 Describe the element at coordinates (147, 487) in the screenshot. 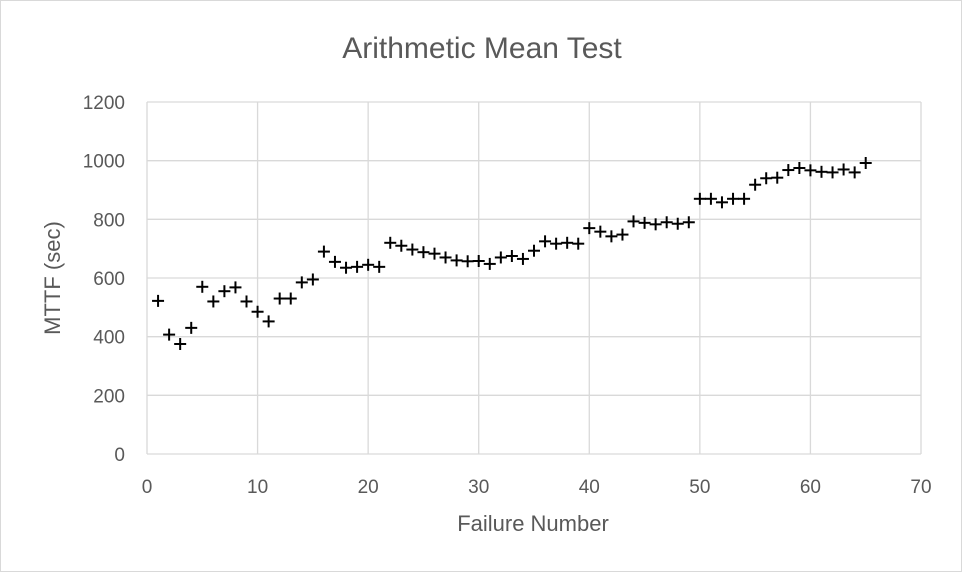

I see `x-tick-label: 0` at that location.